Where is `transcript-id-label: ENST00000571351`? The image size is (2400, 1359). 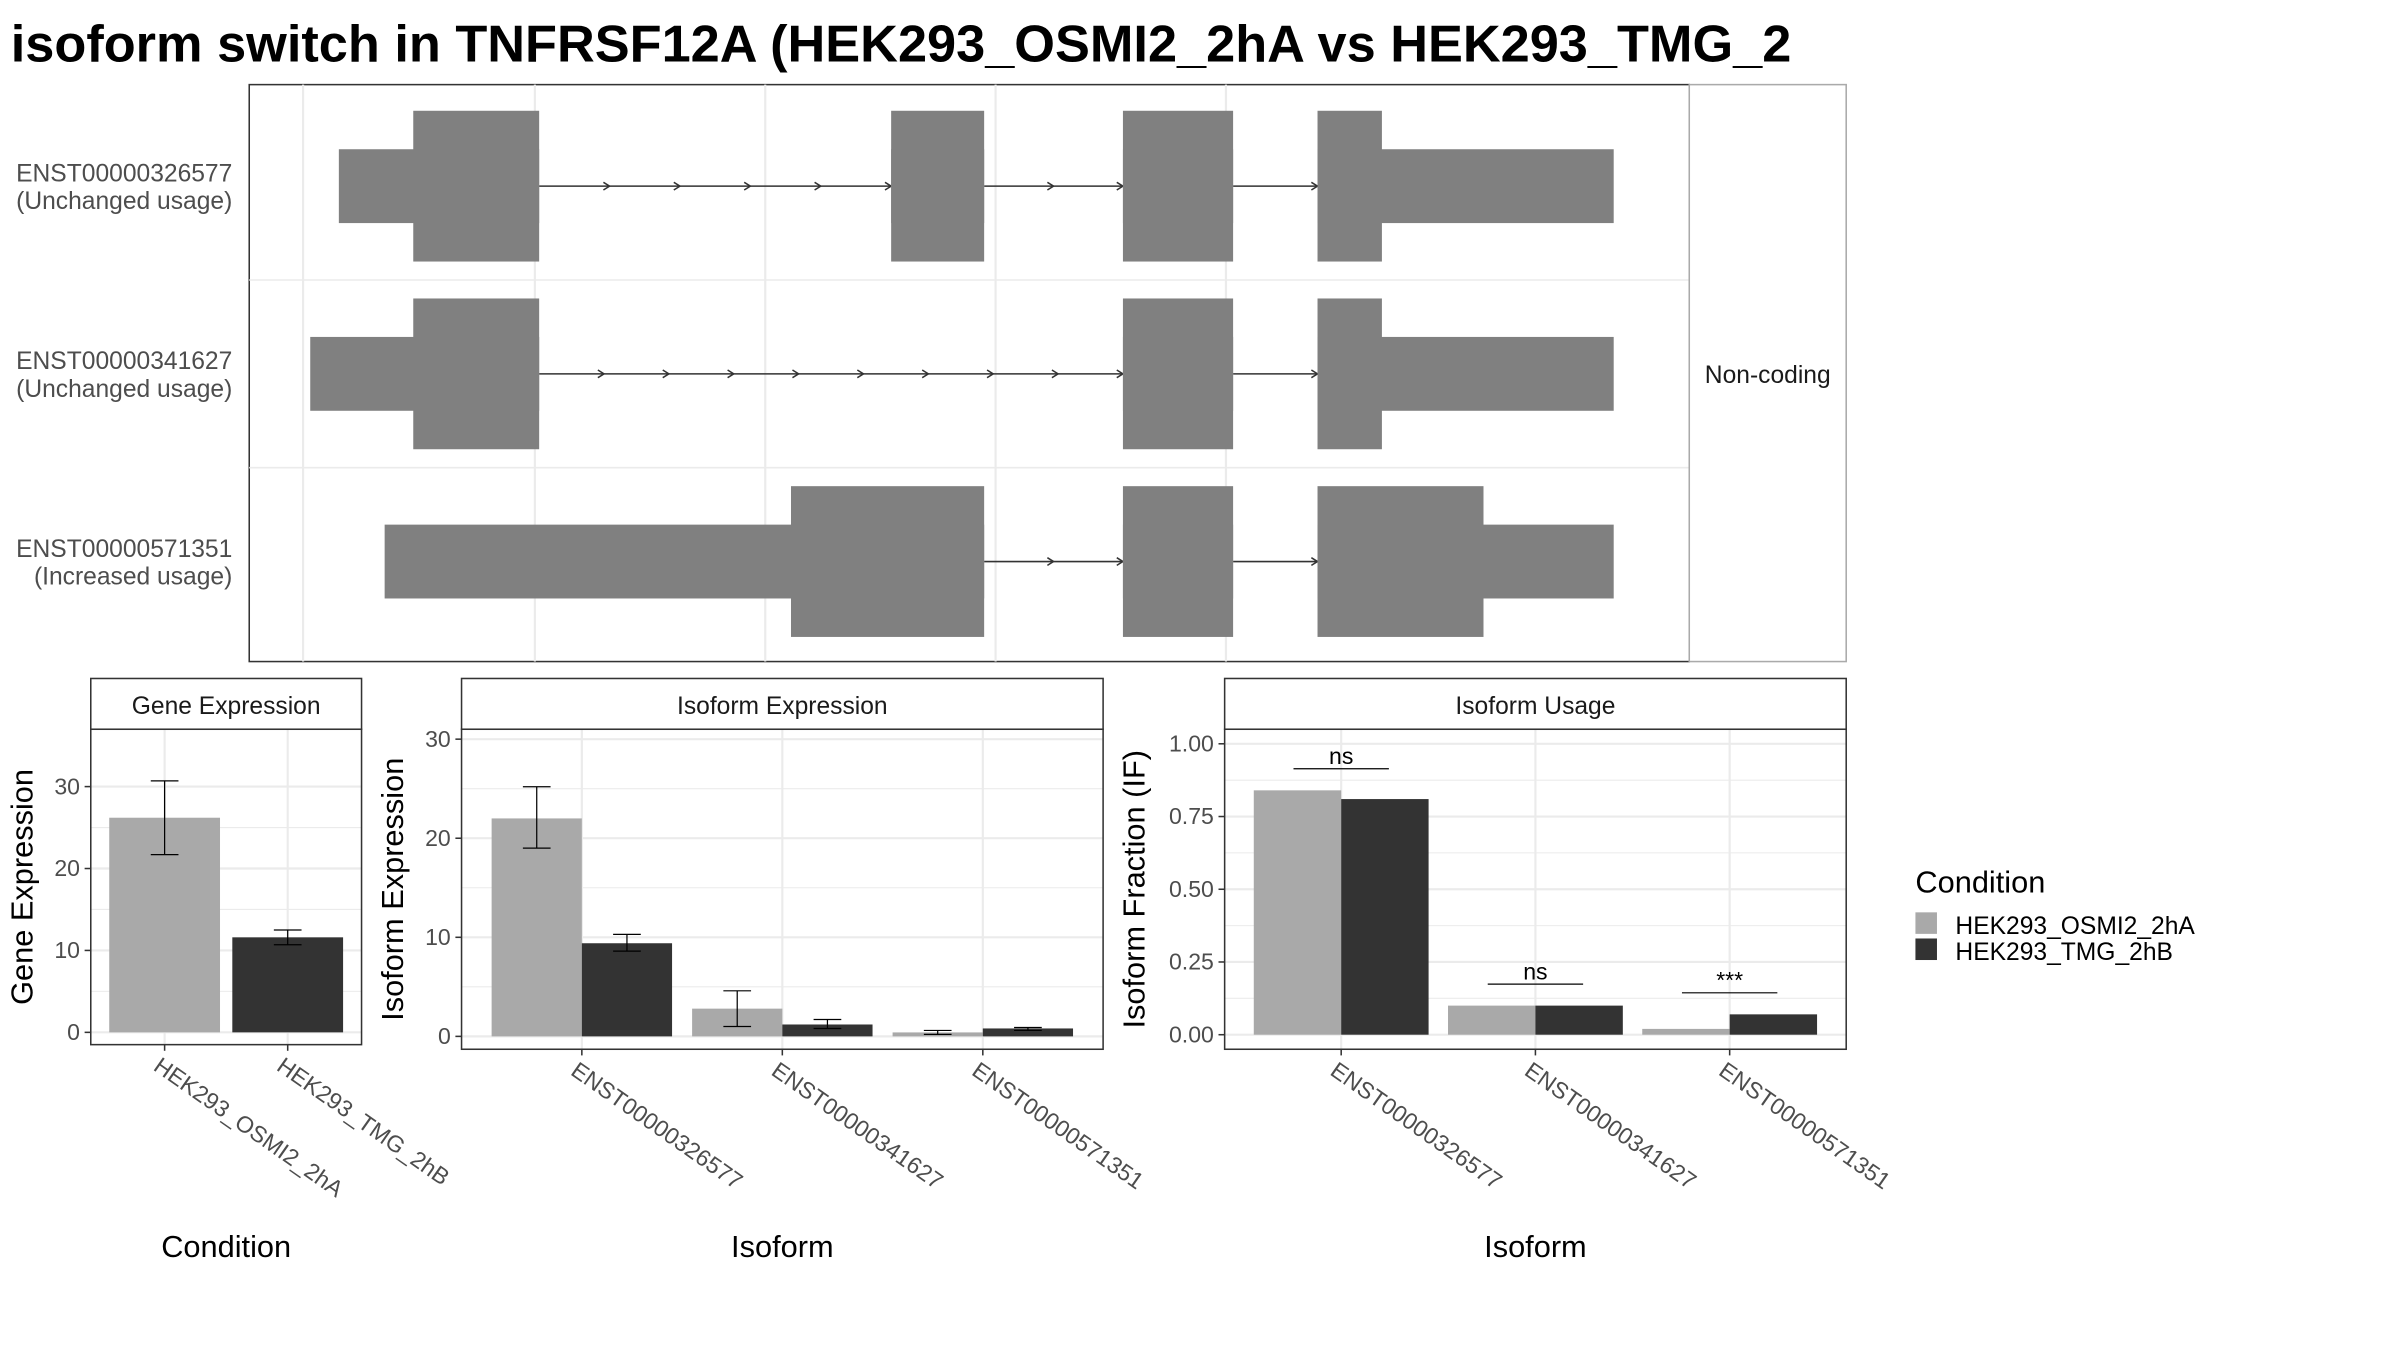
transcript-id-label: ENST00000571351 is located at coordinates (124, 549).